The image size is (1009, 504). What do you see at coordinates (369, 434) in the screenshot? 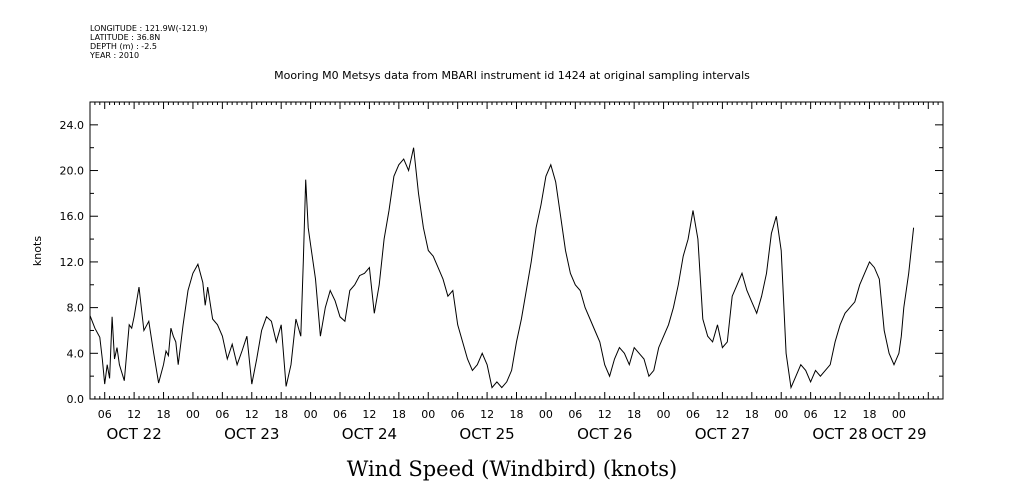
I see `x-day-label: OCT 24` at bounding box center [369, 434].